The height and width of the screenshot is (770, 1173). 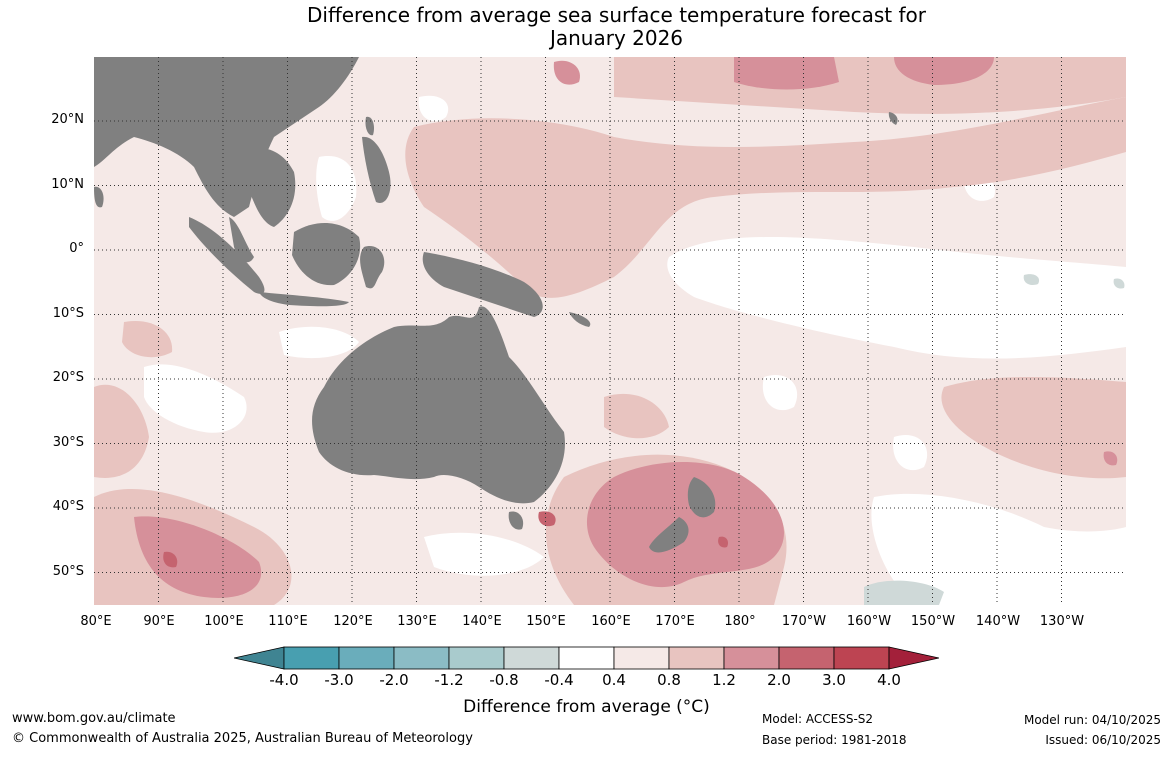 I want to click on anomaly-white-scs, so click(x=336, y=188).